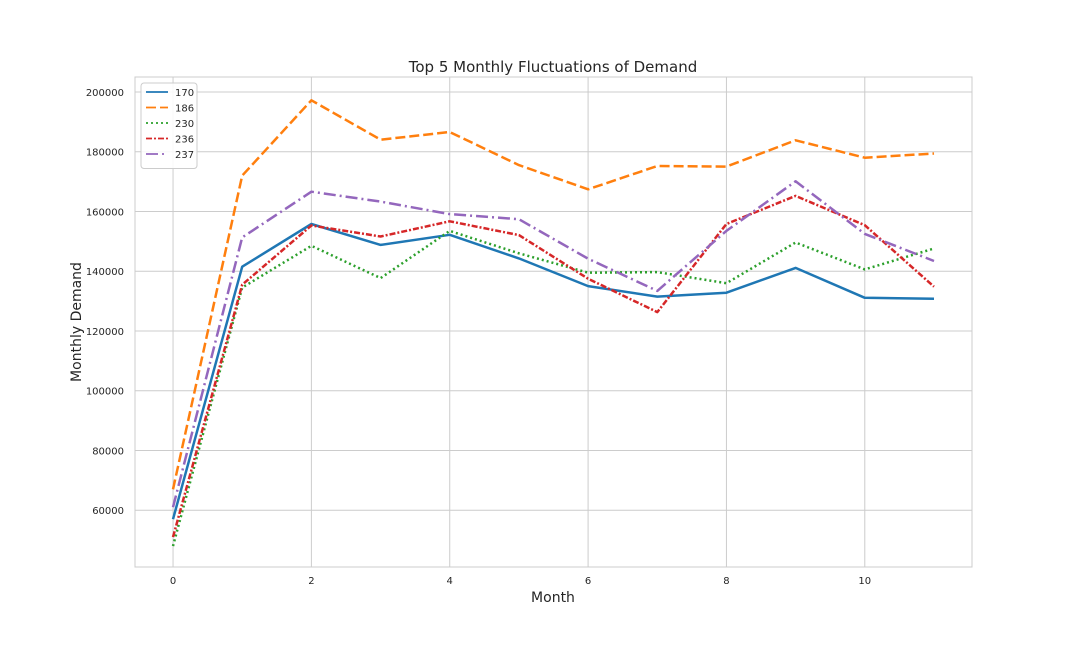  What do you see at coordinates (184, 93) in the screenshot?
I see `legend-label-170: 170` at bounding box center [184, 93].